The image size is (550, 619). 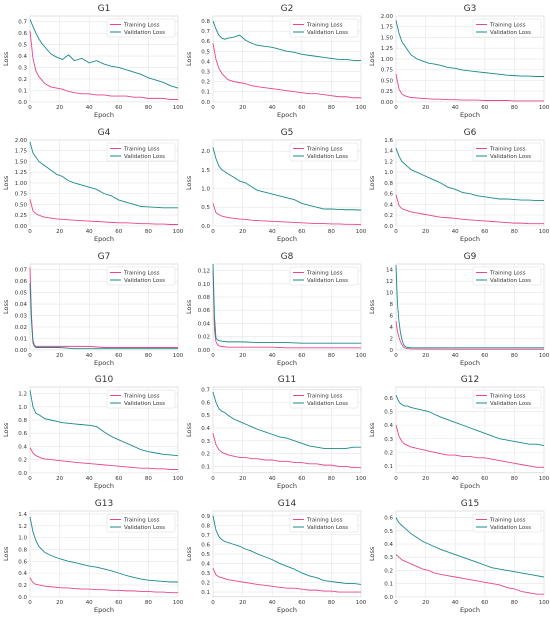 What do you see at coordinates (387, 81) in the screenshot?
I see `y-tick-label: 0.50` at bounding box center [387, 81].